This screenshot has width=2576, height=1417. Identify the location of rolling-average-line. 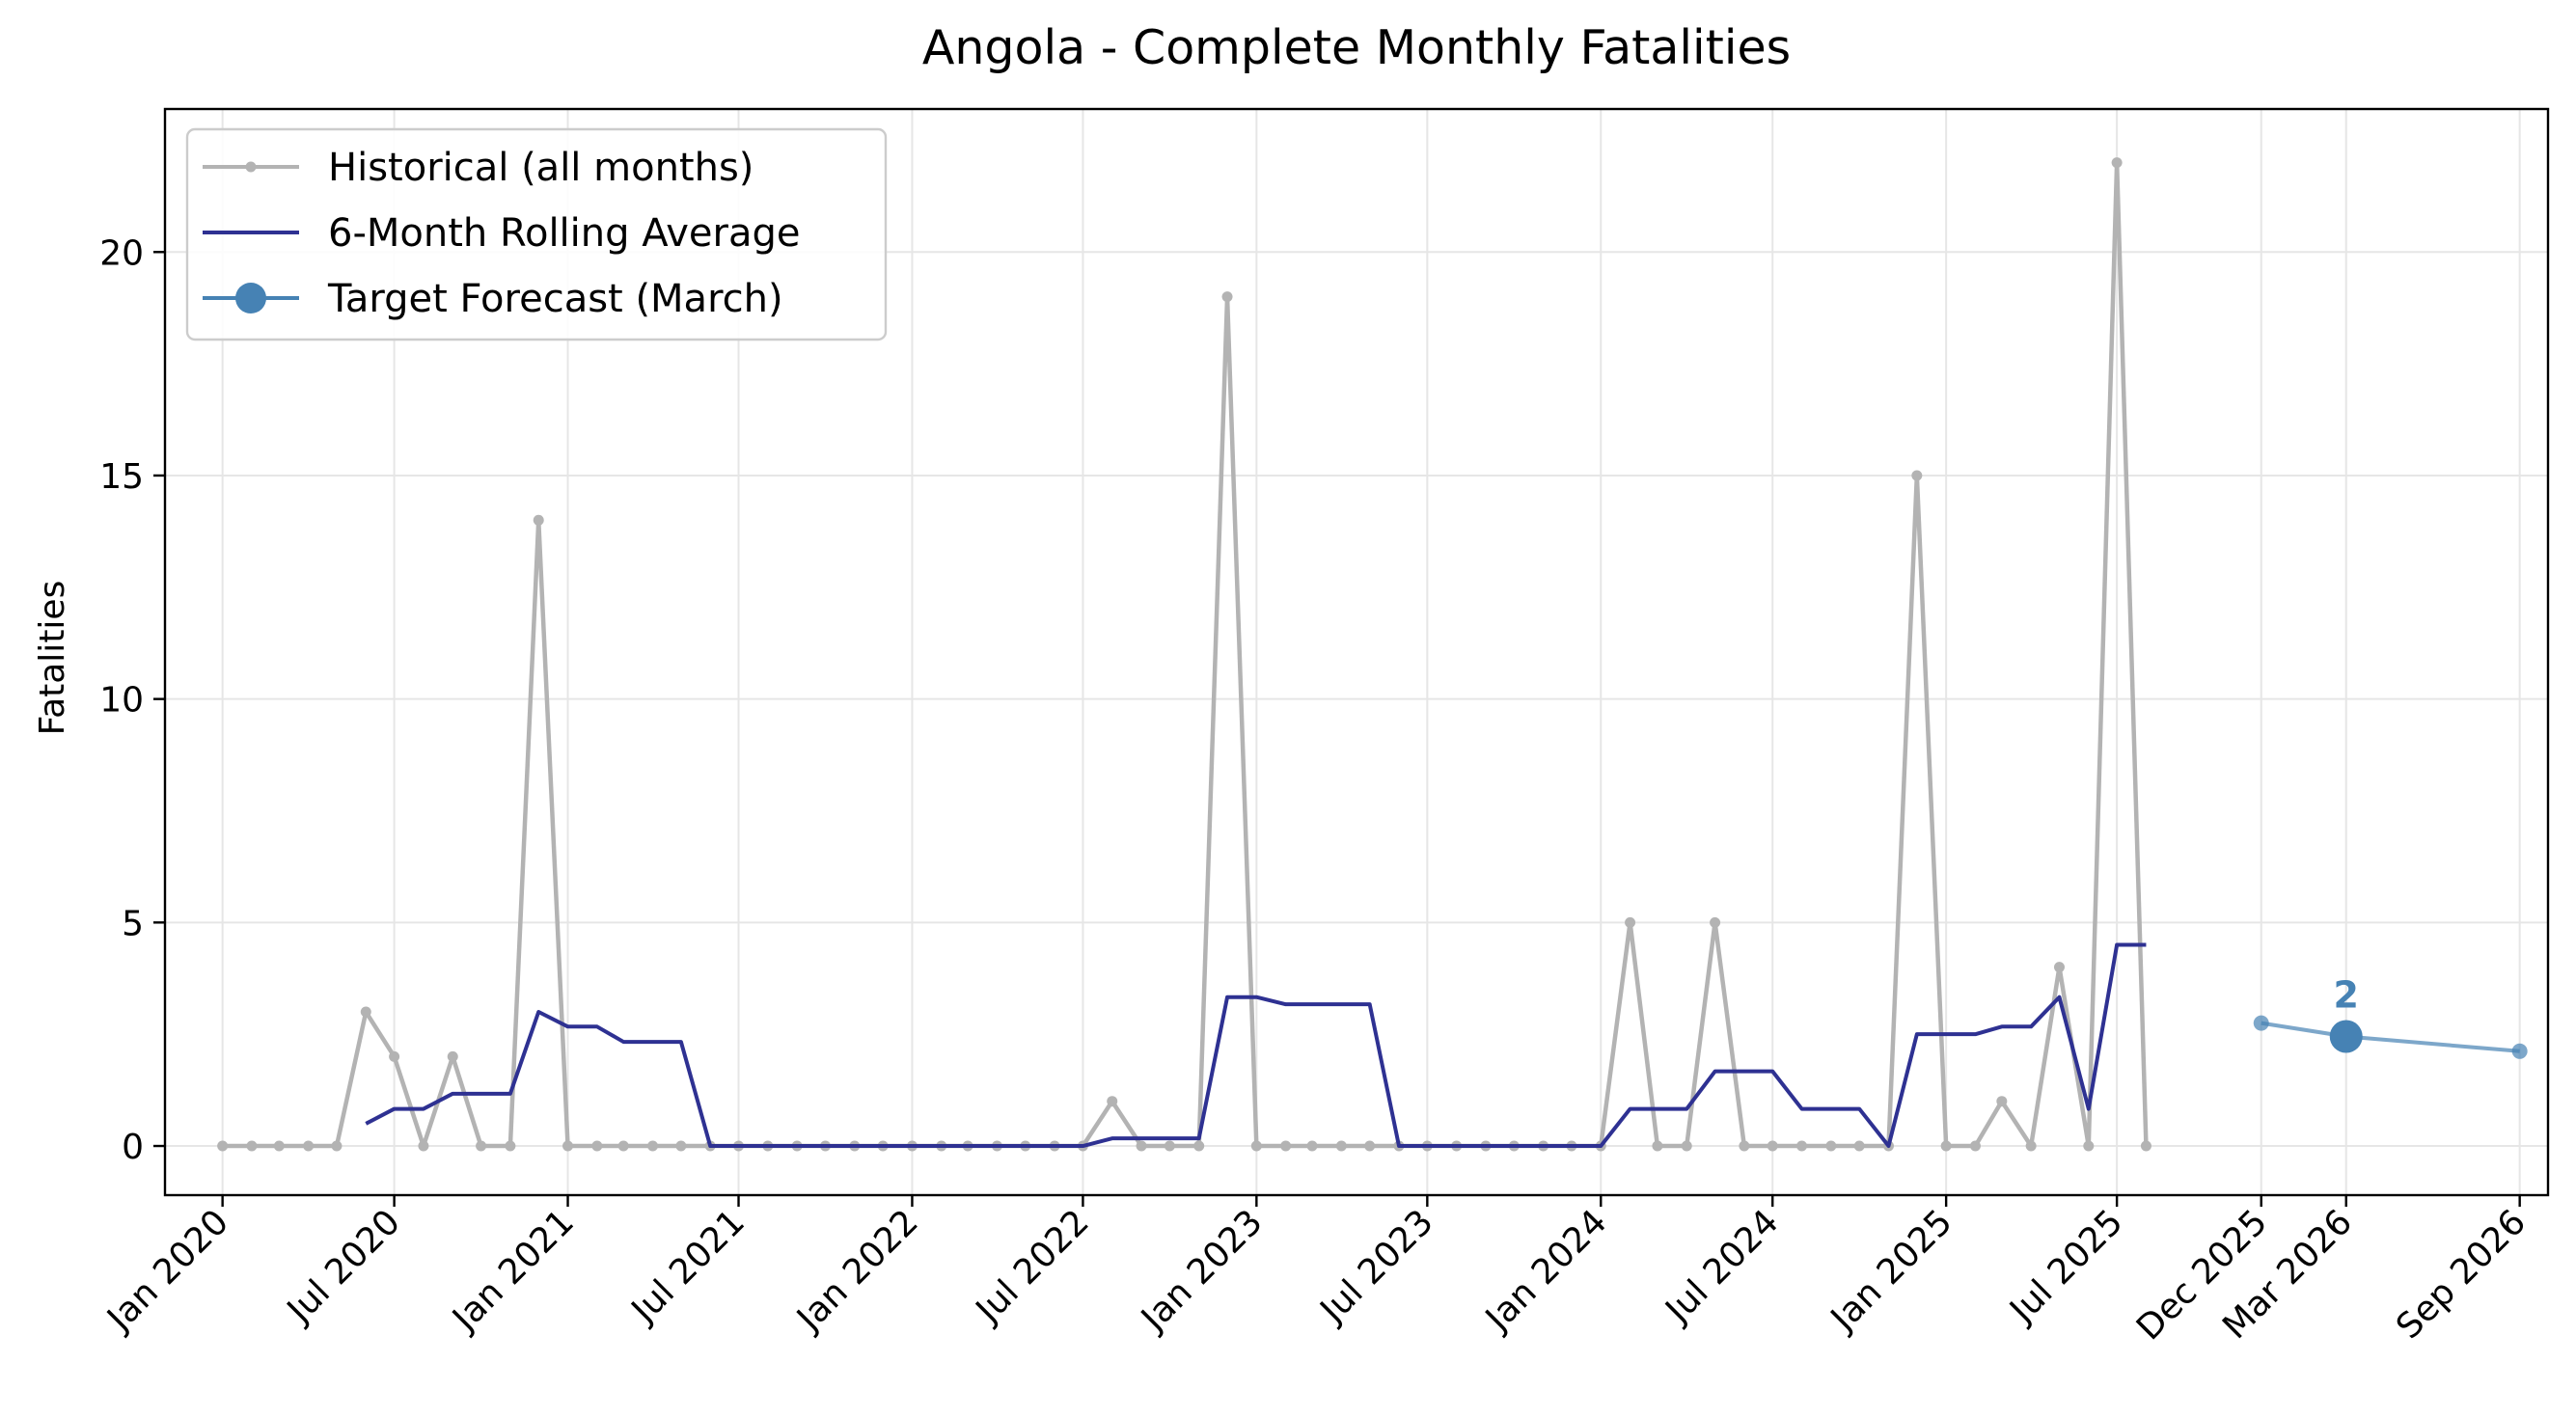
(1256, 1045).